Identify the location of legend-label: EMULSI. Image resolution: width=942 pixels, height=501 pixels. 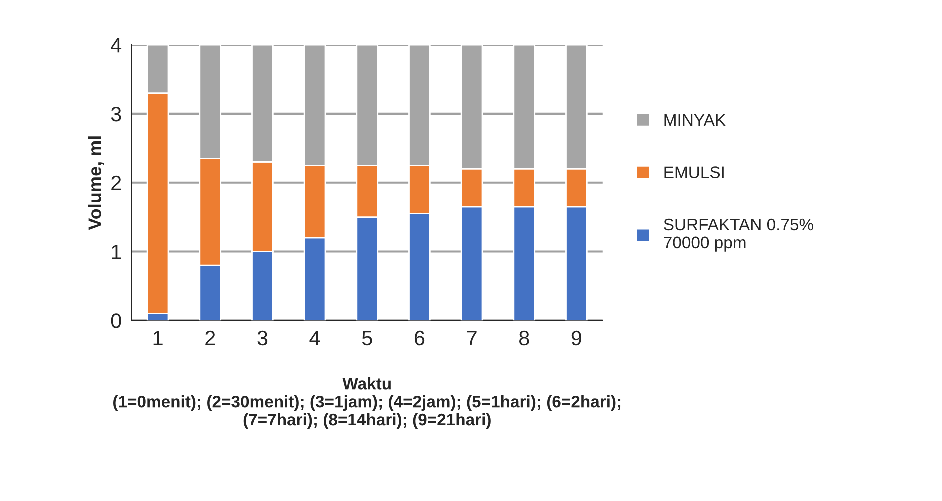
(694, 172).